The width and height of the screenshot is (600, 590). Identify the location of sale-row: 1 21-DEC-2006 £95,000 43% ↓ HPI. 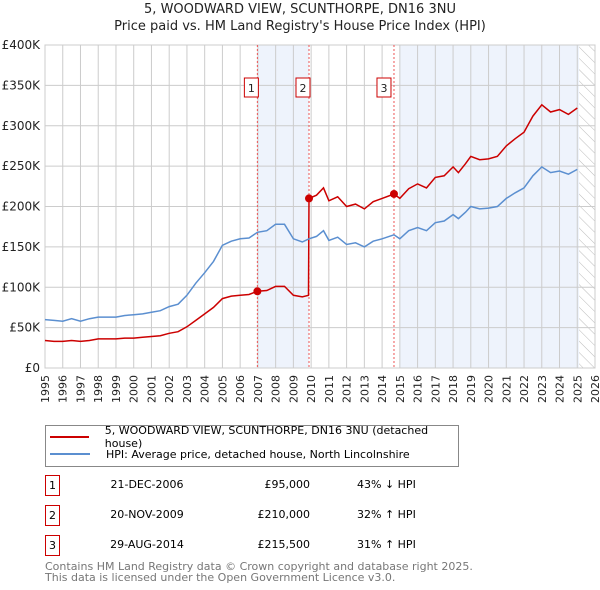
(245, 485).